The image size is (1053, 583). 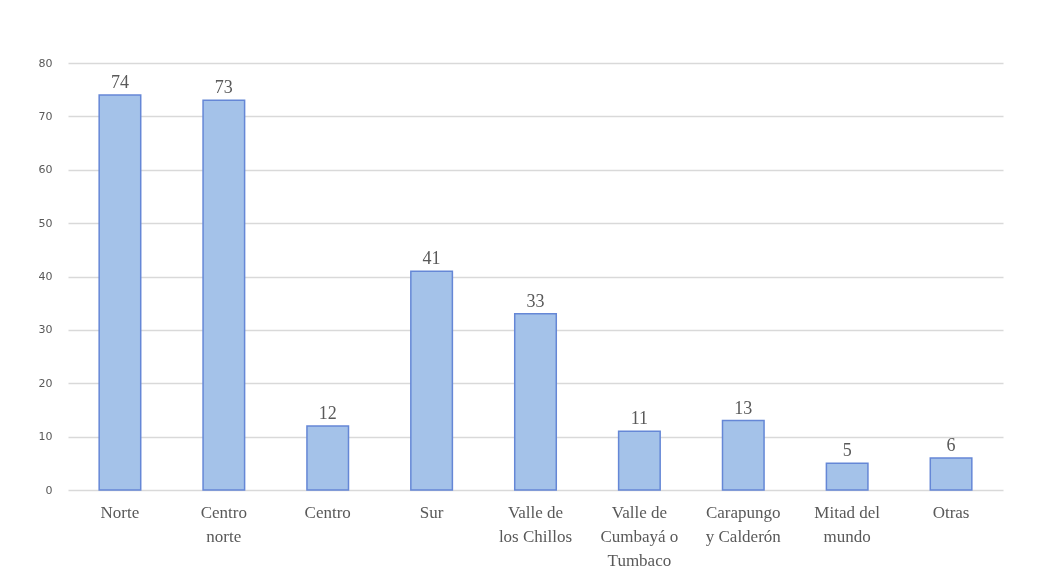 I want to click on data-label: 74, so click(x=119, y=82).